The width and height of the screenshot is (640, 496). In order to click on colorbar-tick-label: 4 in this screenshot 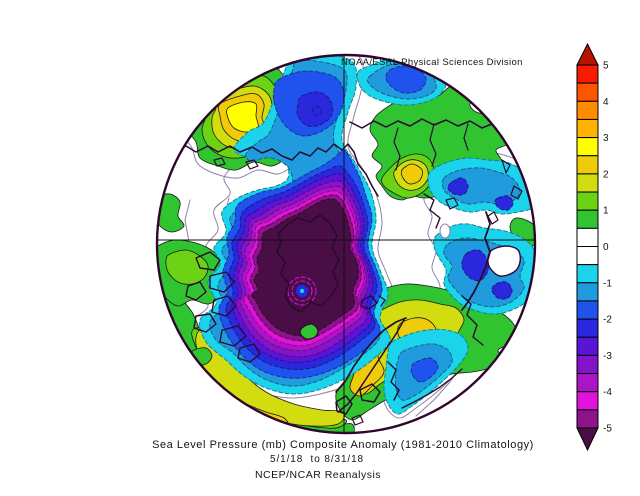, I will do `click(606, 102)`.